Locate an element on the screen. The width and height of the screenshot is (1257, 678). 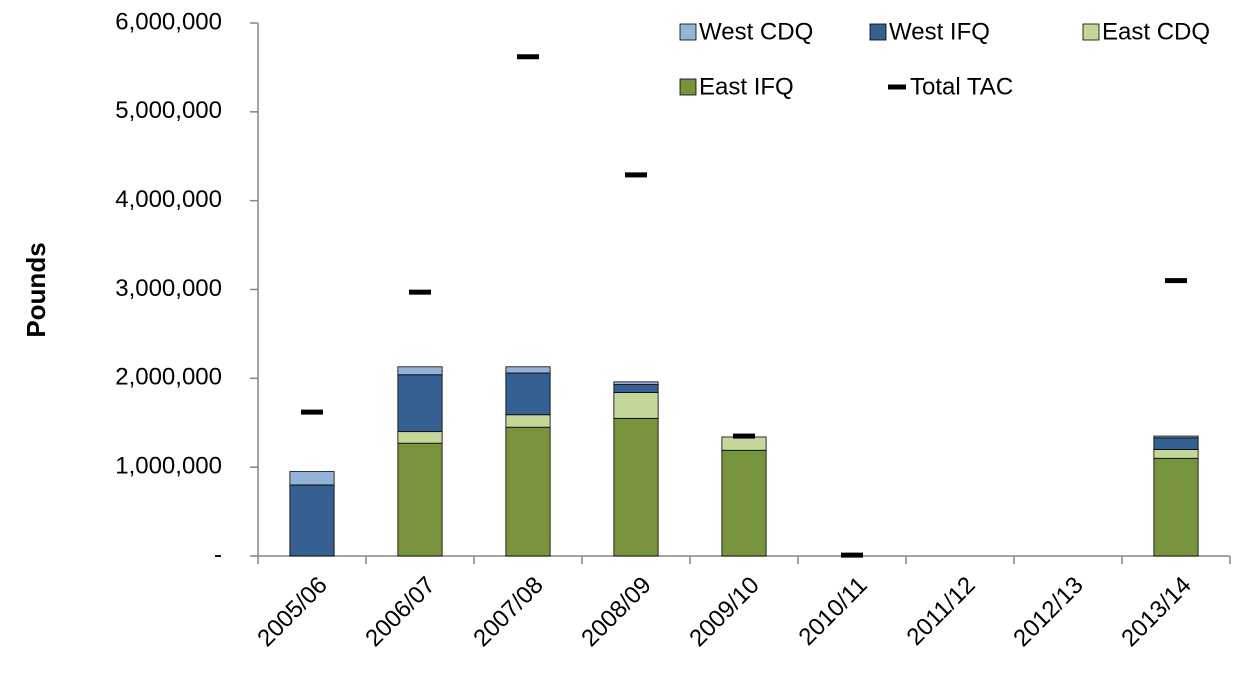
legend-label: East IFQ is located at coordinates (746, 86).